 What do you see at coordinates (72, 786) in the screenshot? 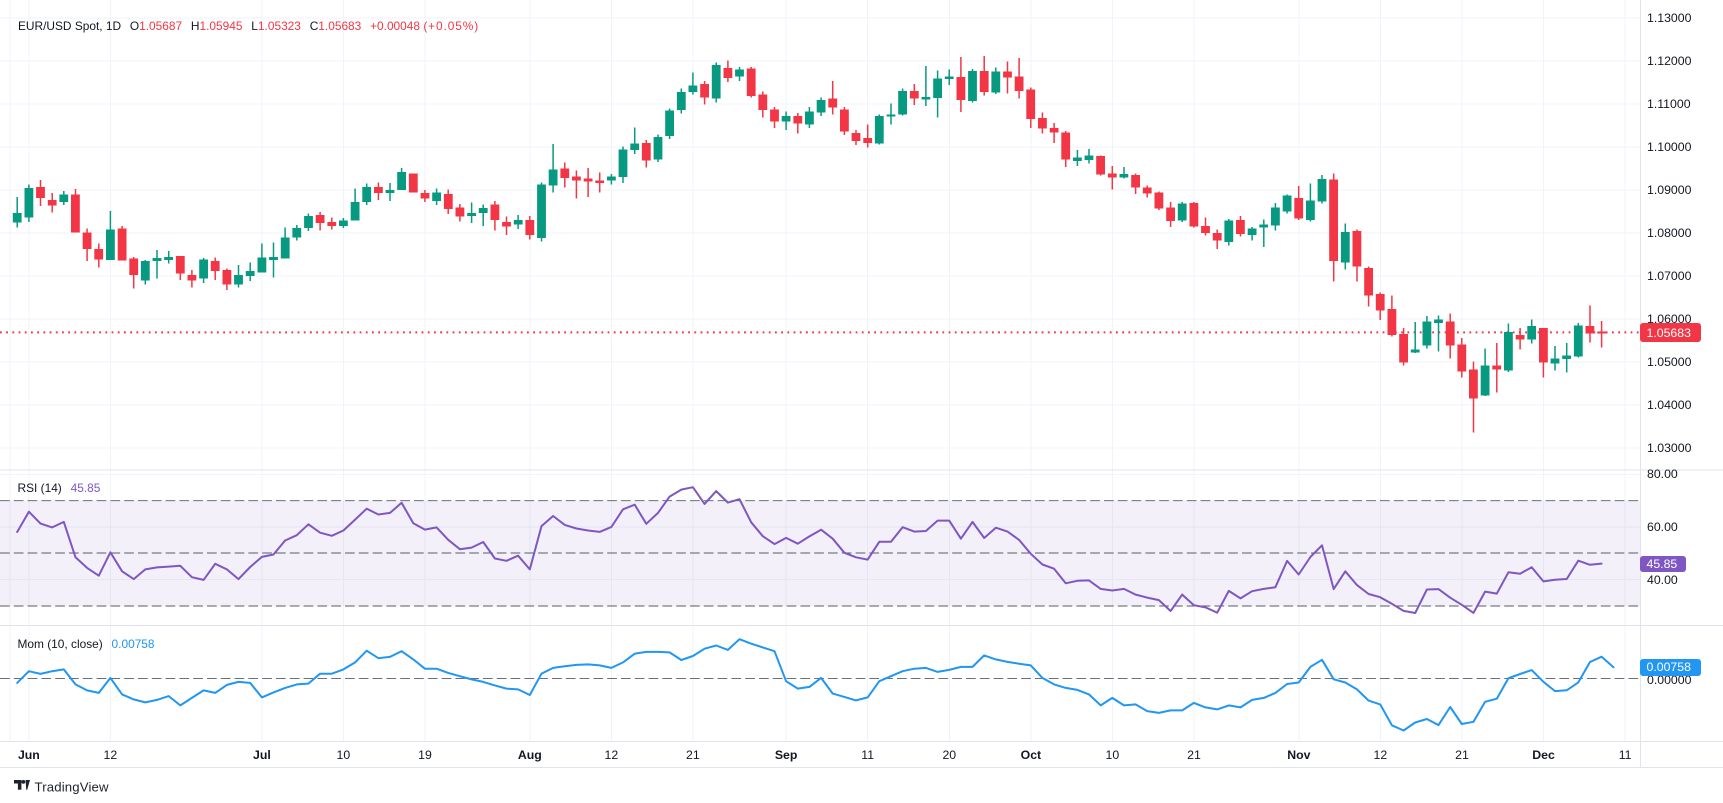
I see `svg-text: TradingView` at bounding box center [72, 786].